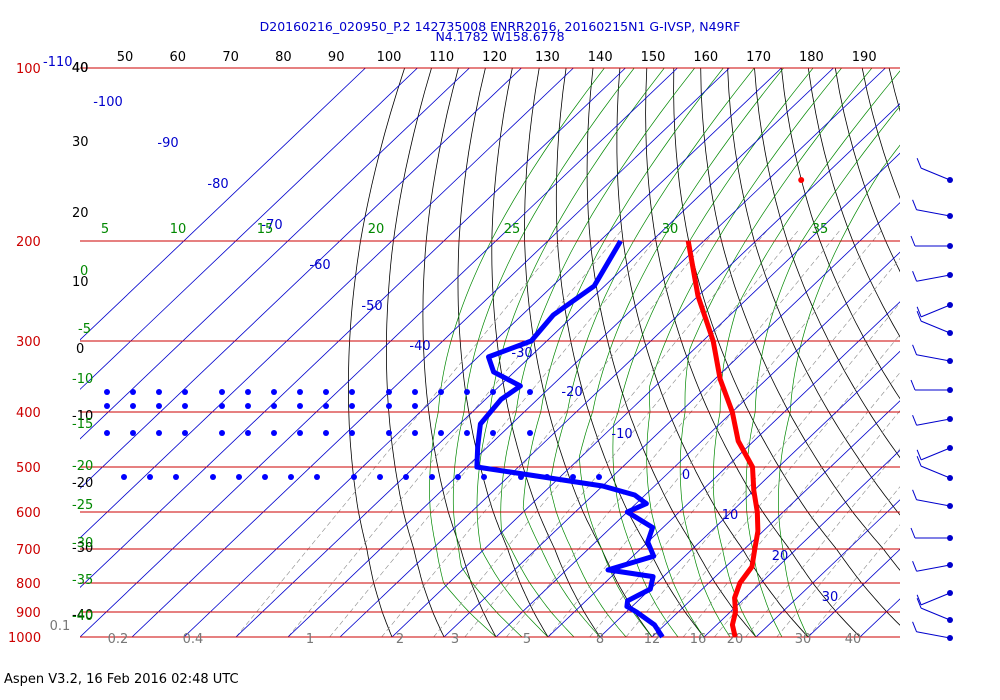  I want to click on pressure-label: 700, so click(28, 550).